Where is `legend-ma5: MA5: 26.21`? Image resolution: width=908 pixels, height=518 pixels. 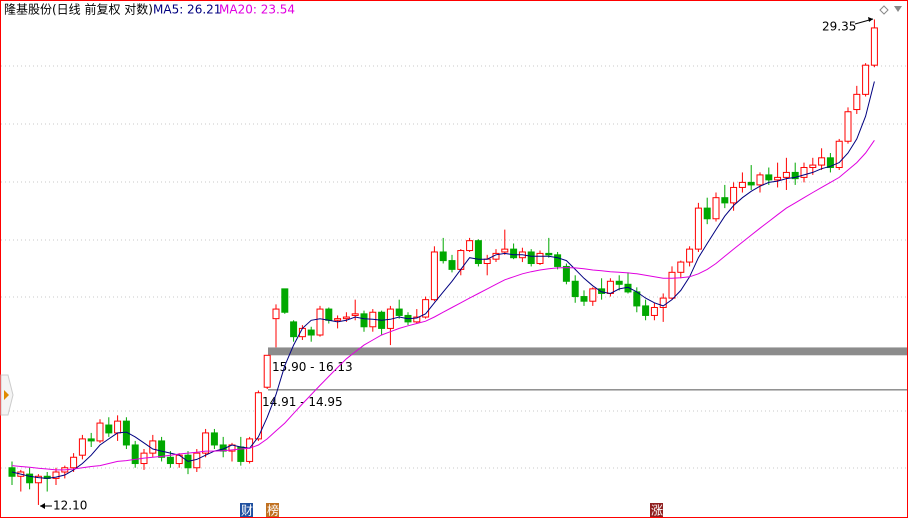 legend-ma5: MA5: 26.21 is located at coordinates (187, 10).